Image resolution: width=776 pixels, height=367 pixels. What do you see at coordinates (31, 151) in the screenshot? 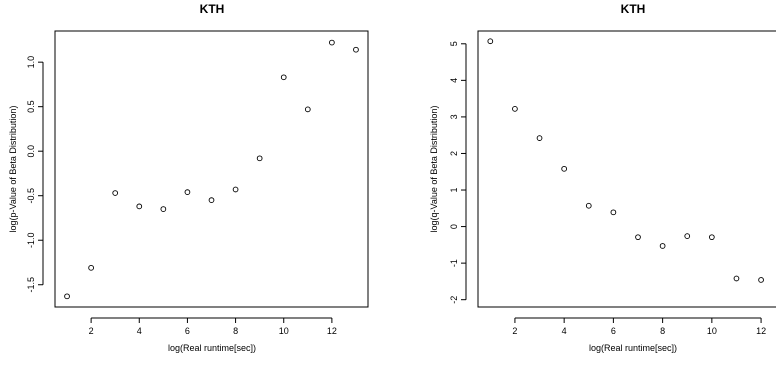
I see `y-tick-label: 0.0` at bounding box center [31, 151].